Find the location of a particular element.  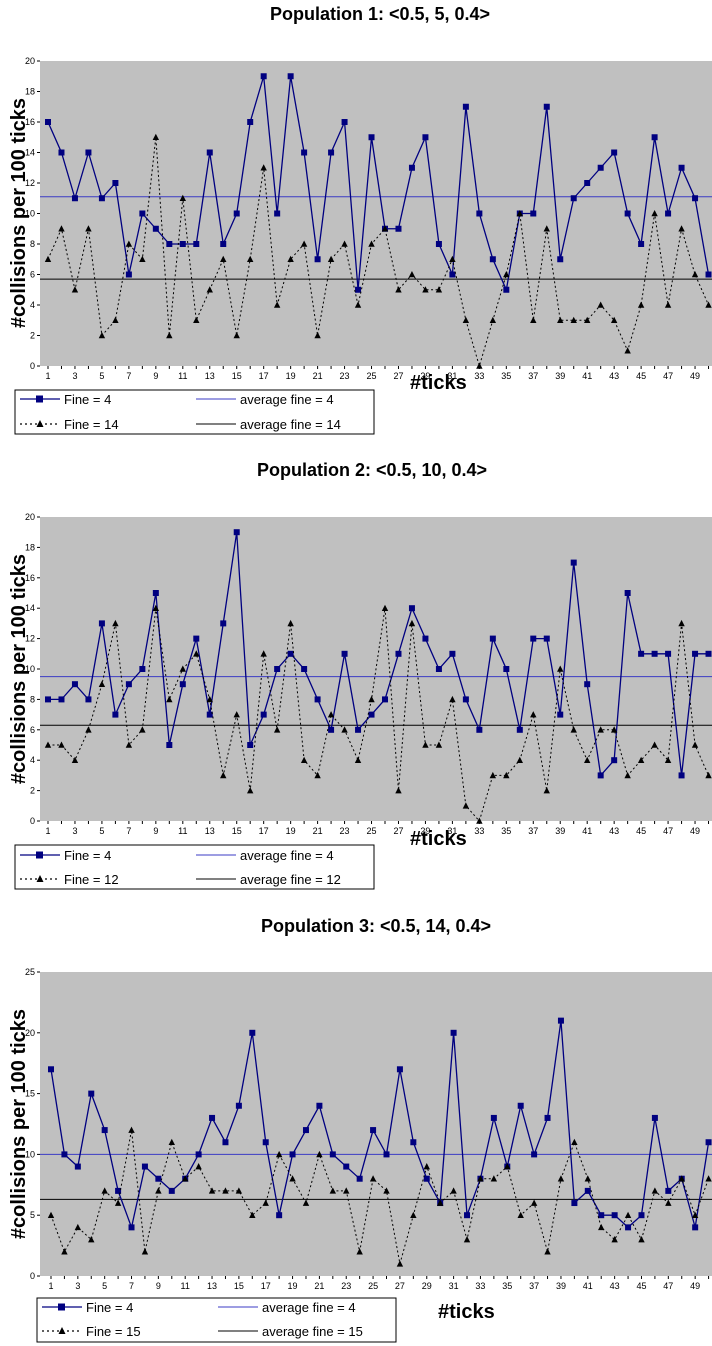

x-tick-label: 11 is located at coordinates (182, 831).